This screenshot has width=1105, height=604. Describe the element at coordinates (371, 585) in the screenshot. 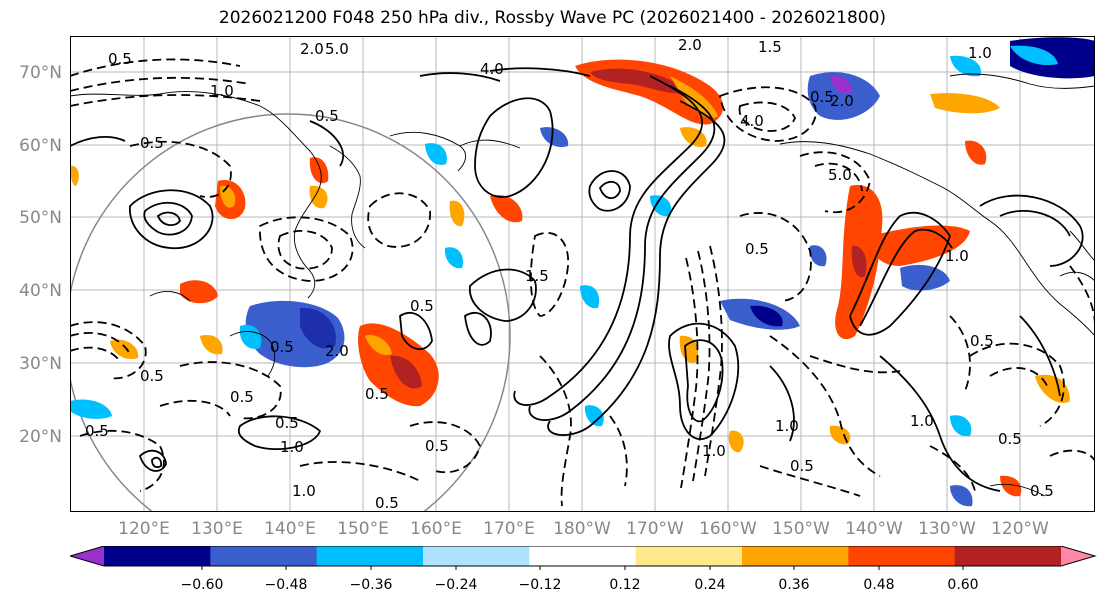

I see `colorbar-tick-label: −0.36` at that location.